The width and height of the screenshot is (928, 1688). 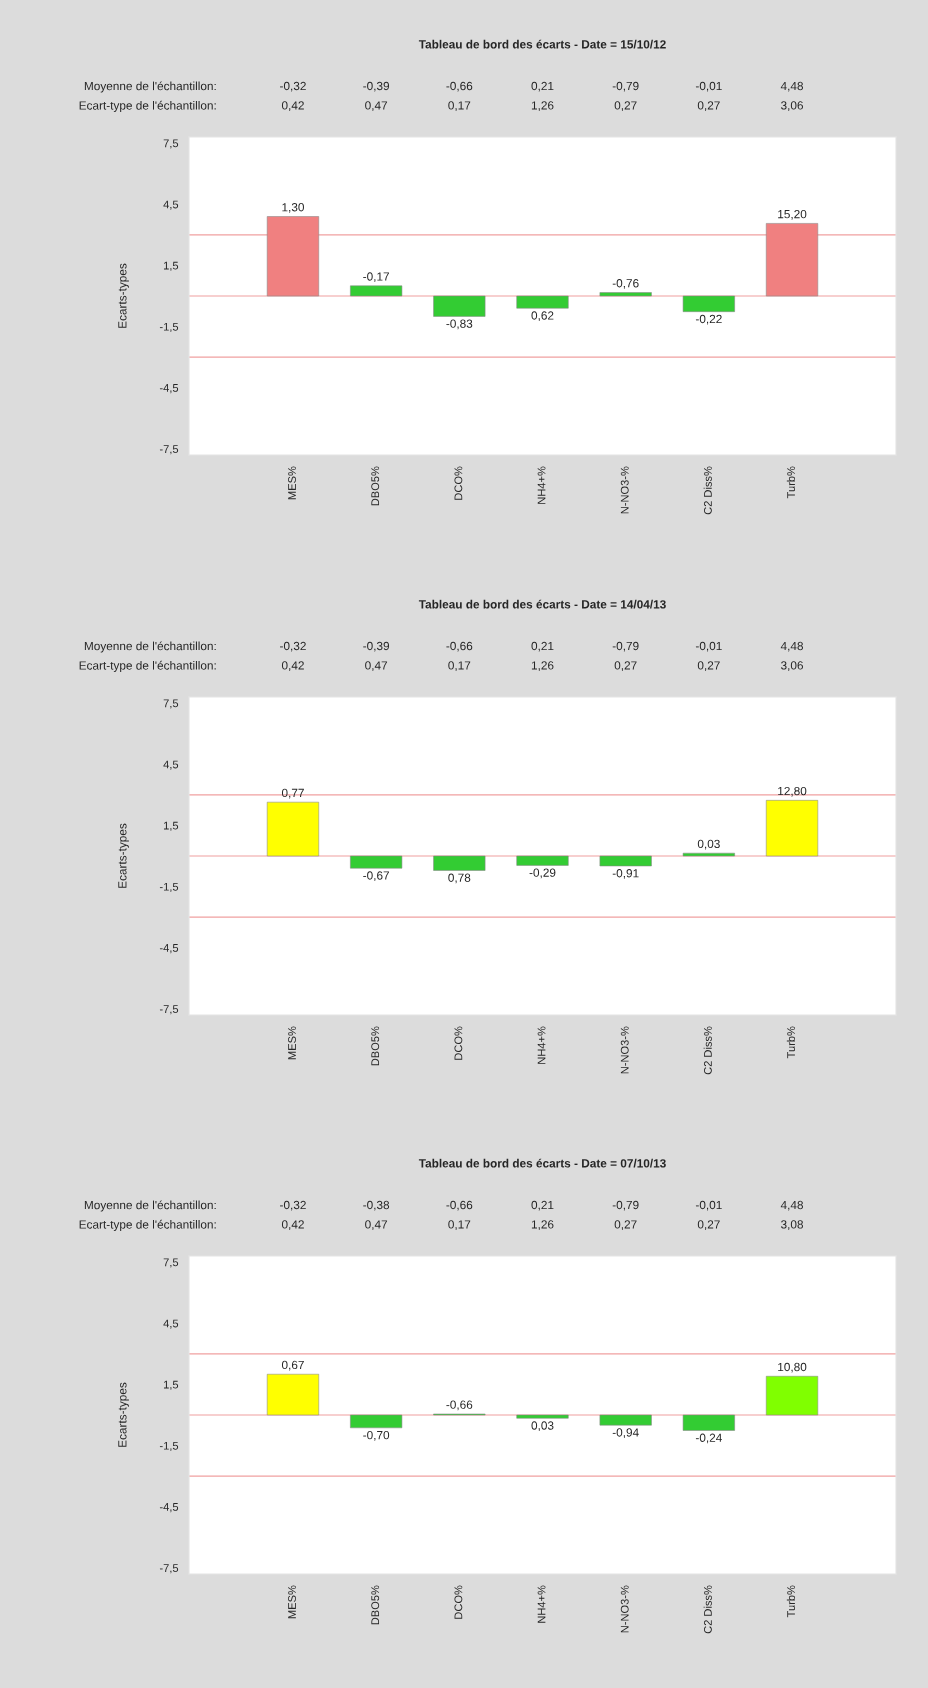 What do you see at coordinates (376, 1435) in the screenshot?
I see `annotation: -0,70` at bounding box center [376, 1435].